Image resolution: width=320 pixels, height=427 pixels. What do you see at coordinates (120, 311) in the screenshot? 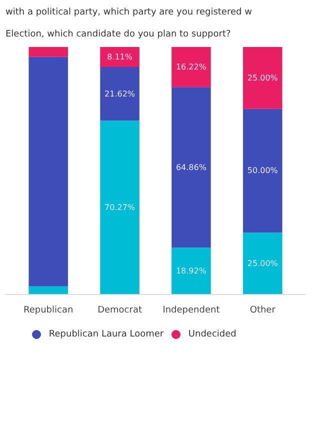
I see `x-tick-label: Democrat` at bounding box center [120, 311].